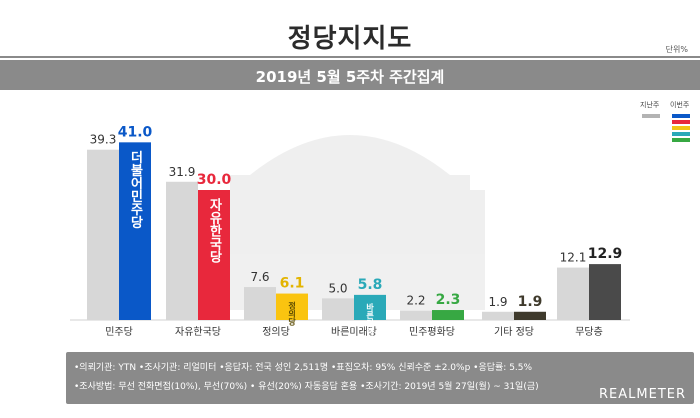  Describe the element at coordinates (135, 190) in the screenshot. I see `party-logo-text: 더불어민주당` at that location.